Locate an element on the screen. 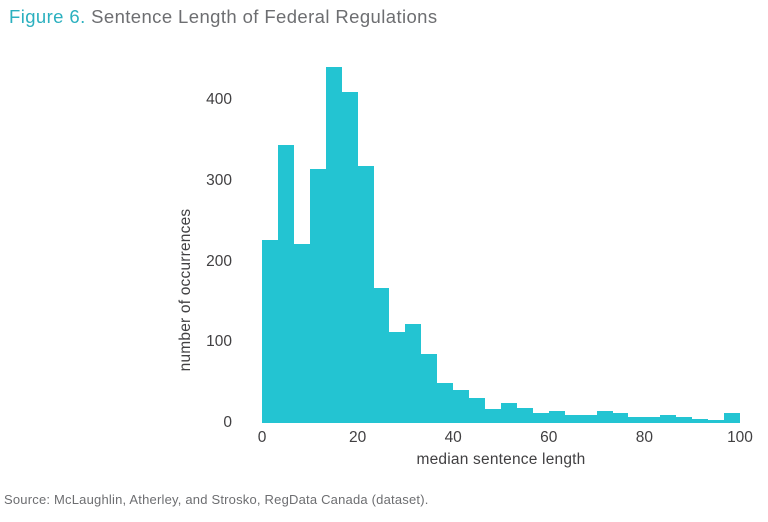 This screenshot has width=768, height=522. y-tick-label: 0 is located at coordinates (227, 422).